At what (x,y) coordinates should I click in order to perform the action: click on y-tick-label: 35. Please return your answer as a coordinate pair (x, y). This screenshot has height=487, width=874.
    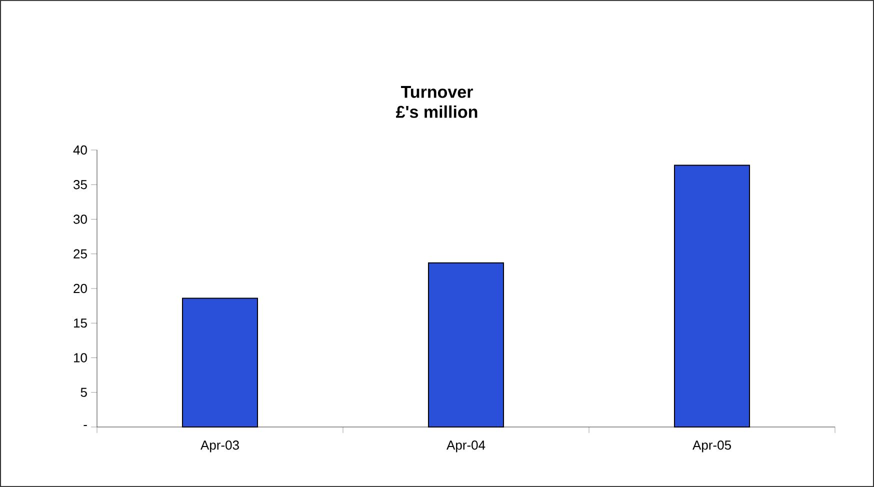
    Looking at the image, I should click on (80, 185).